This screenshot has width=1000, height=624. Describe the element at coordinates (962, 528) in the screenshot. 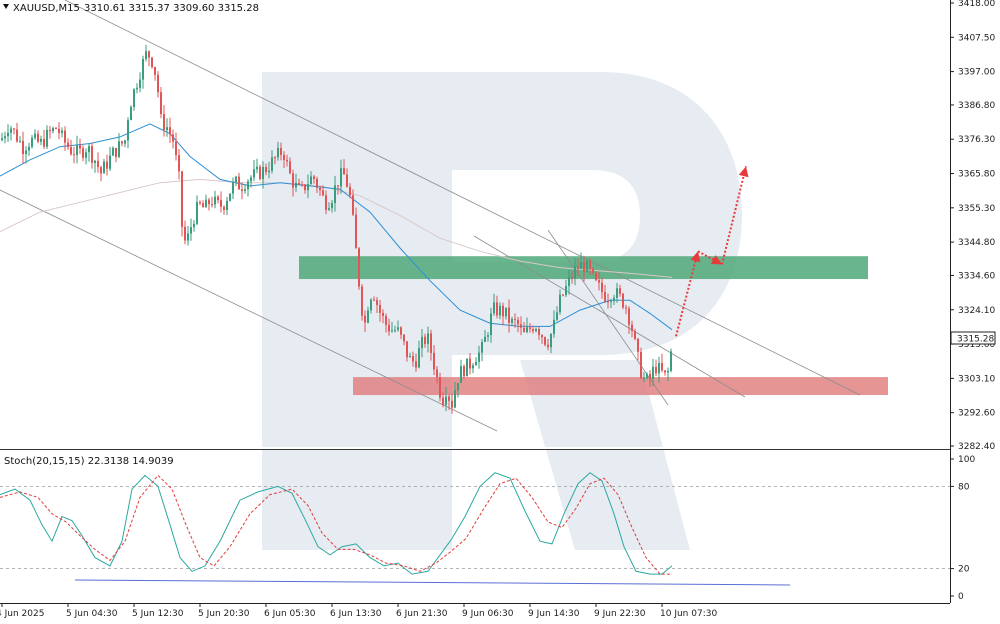

I see `stoch-axis: 100 80 20 0` at that location.